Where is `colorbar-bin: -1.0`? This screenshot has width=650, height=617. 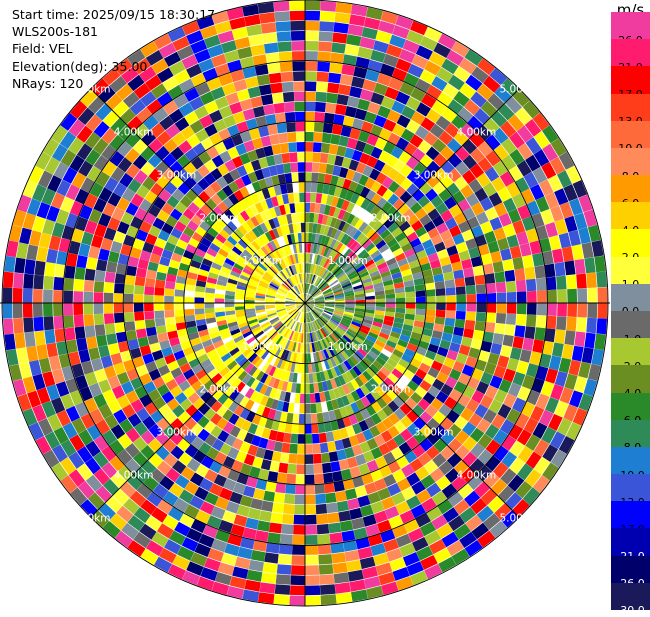 colorbar-bin: -1.0 is located at coordinates (630, 328).